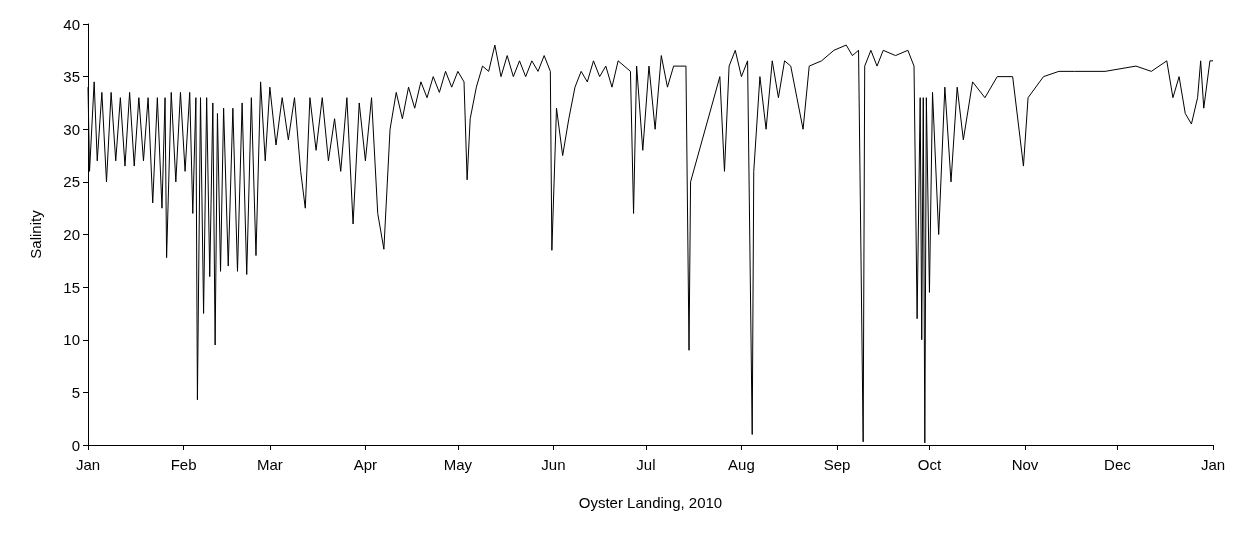 The image size is (1243, 548). What do you see at coordinates (71, 24) in the screenshot?
I see `y-tick-label: 40` at bounding box center [71, 24].